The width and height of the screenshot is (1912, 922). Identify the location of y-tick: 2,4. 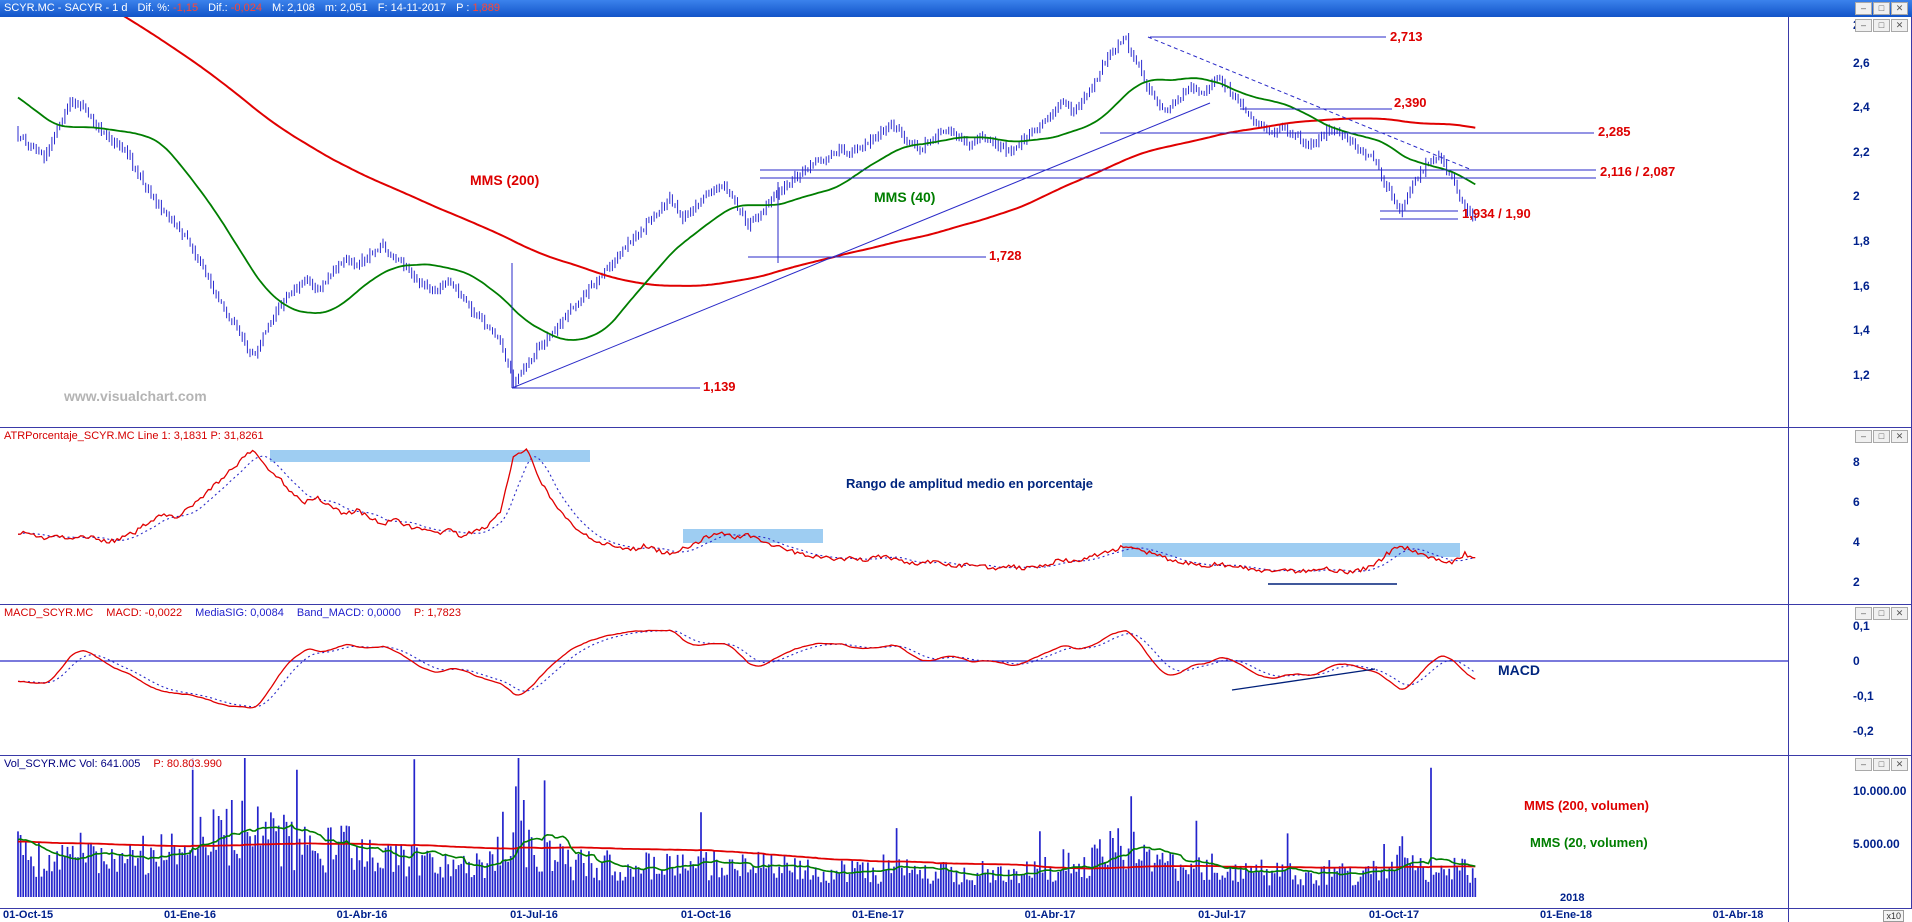
(1861, 107).